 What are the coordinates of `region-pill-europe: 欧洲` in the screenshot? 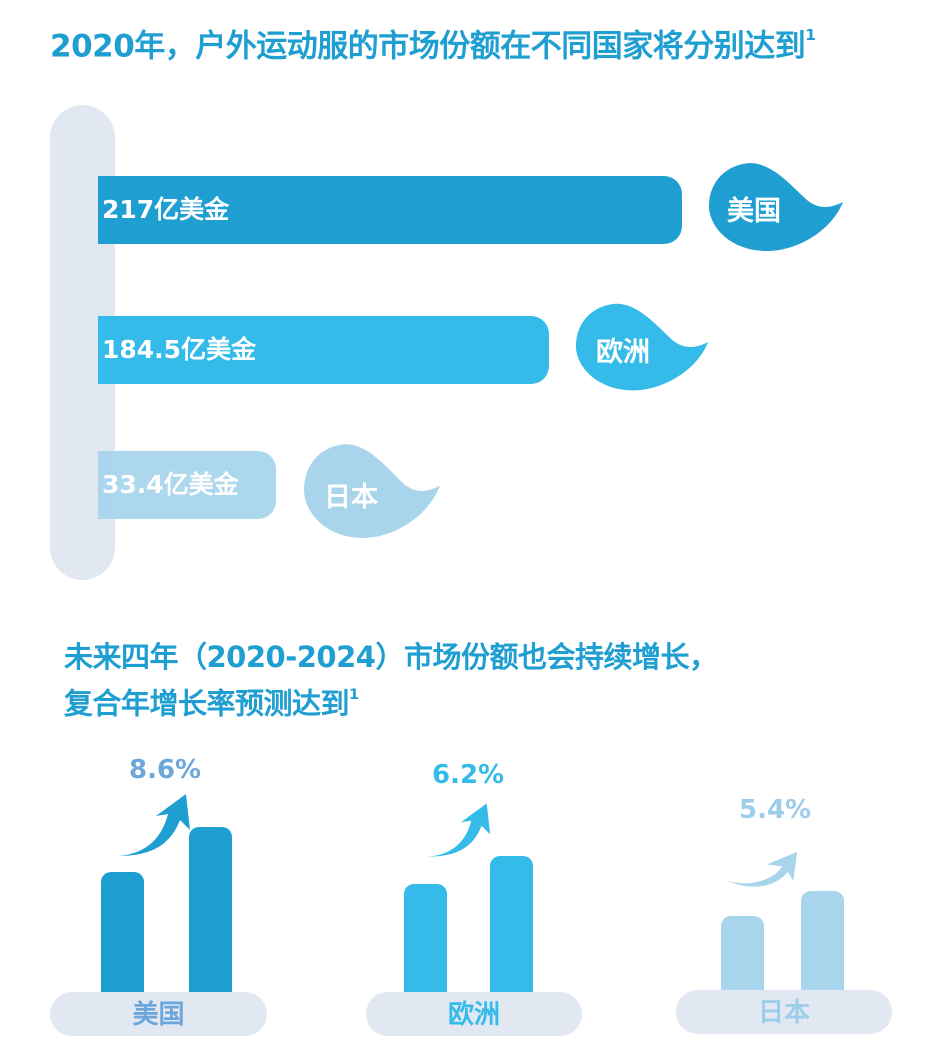 It's located at (474, 1014).